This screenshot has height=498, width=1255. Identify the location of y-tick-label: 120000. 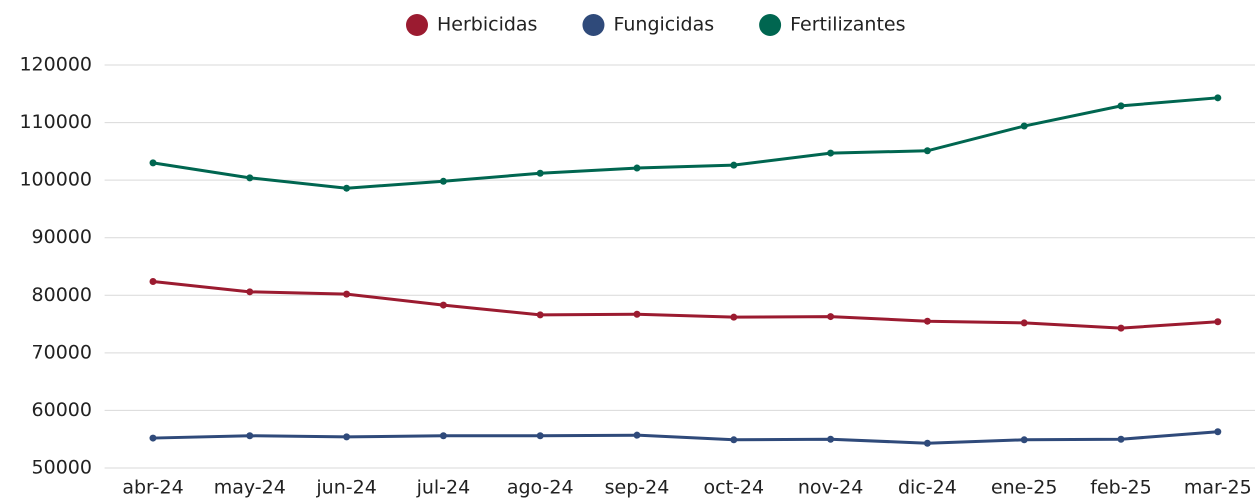
(55, 65).